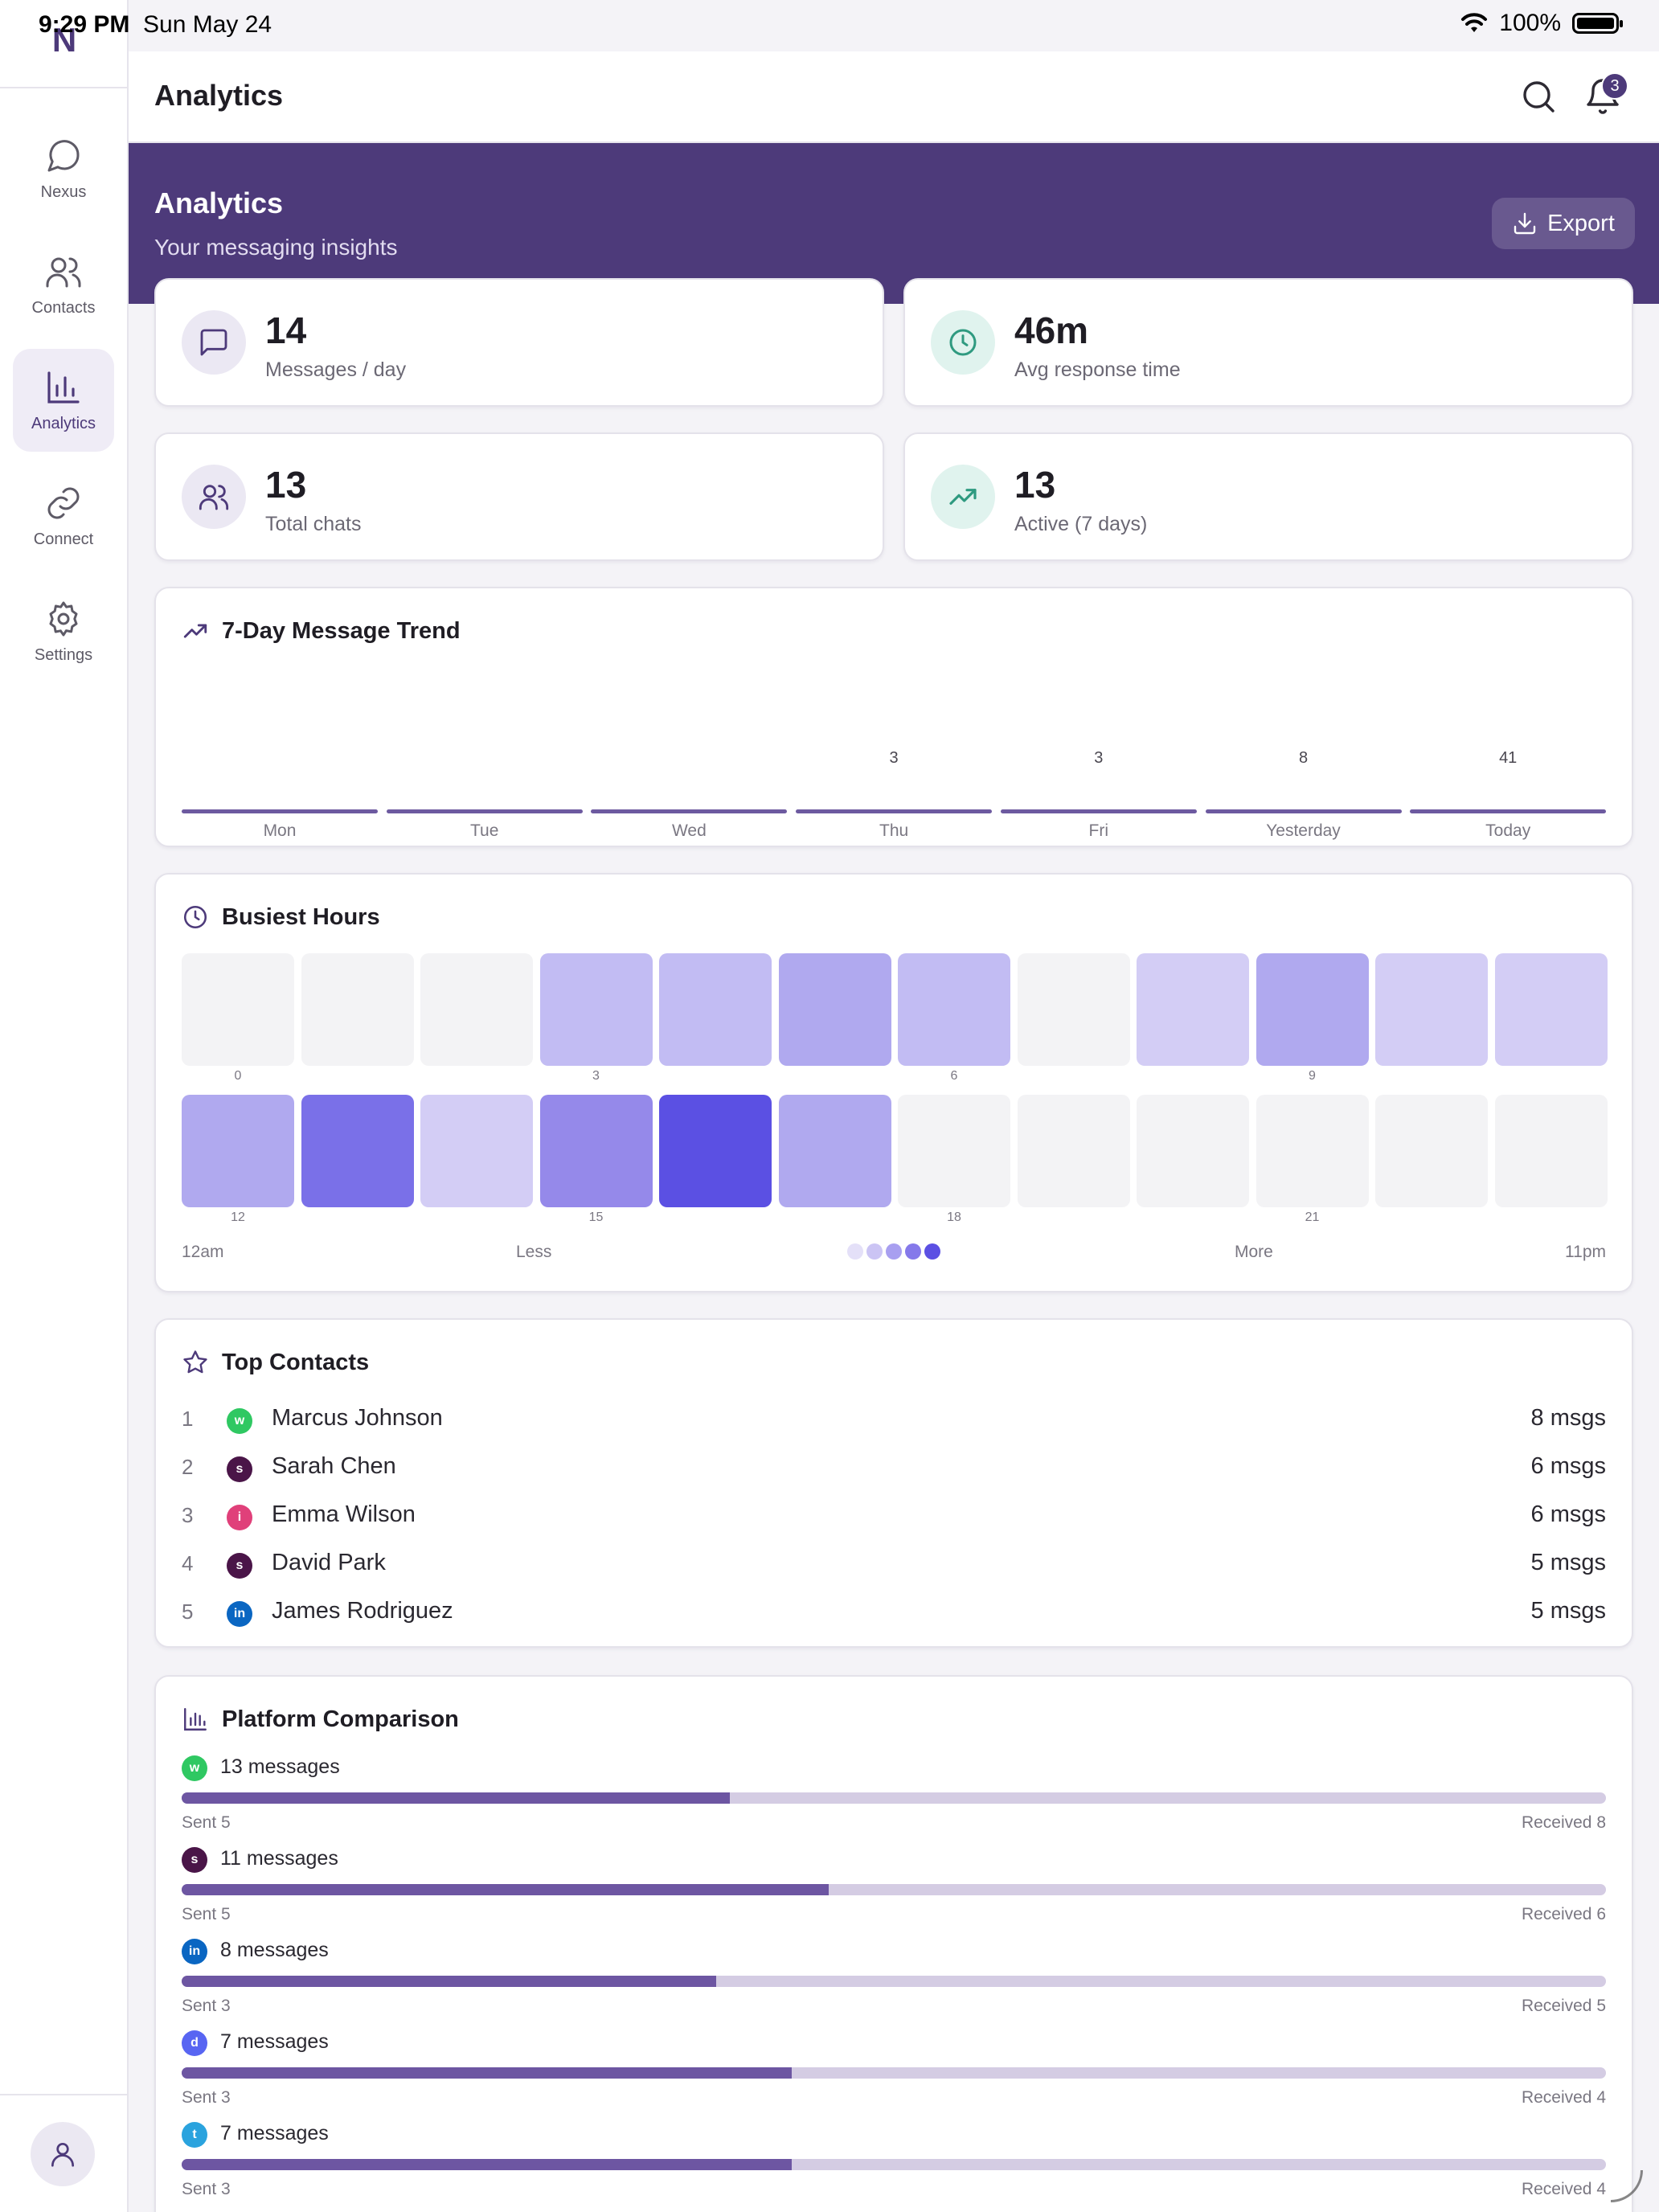 The image size is (1659, 2212). Describe the element at coordinates (63, 168) in the screenshot. I see `sidebar-item-nexus: Nexus` at that location.